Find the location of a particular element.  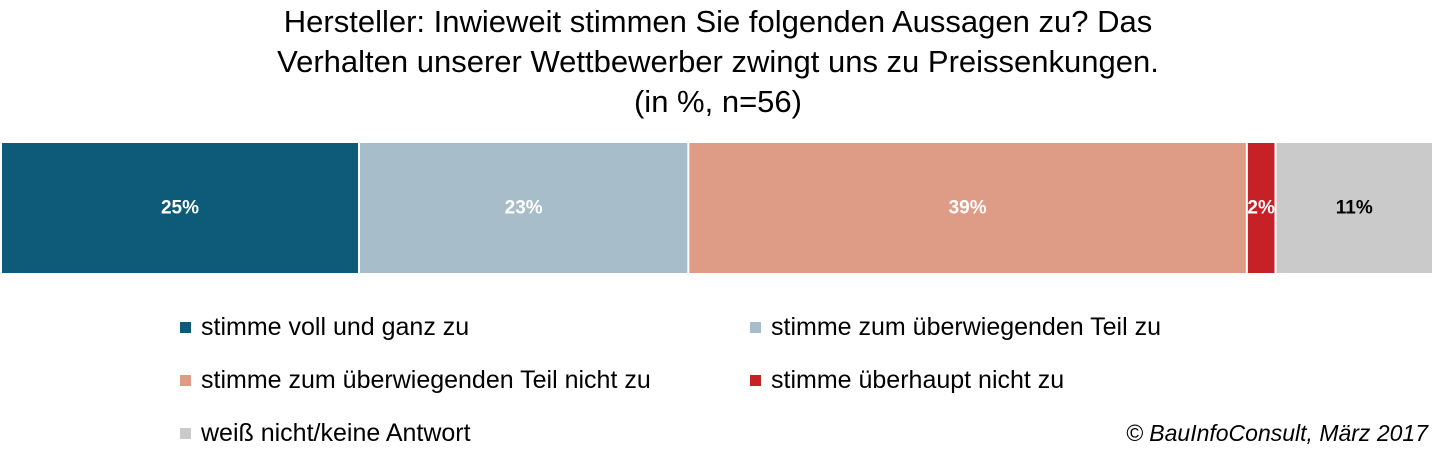

bar-segment-label-1: 25% is located at coordinates (180, 208).